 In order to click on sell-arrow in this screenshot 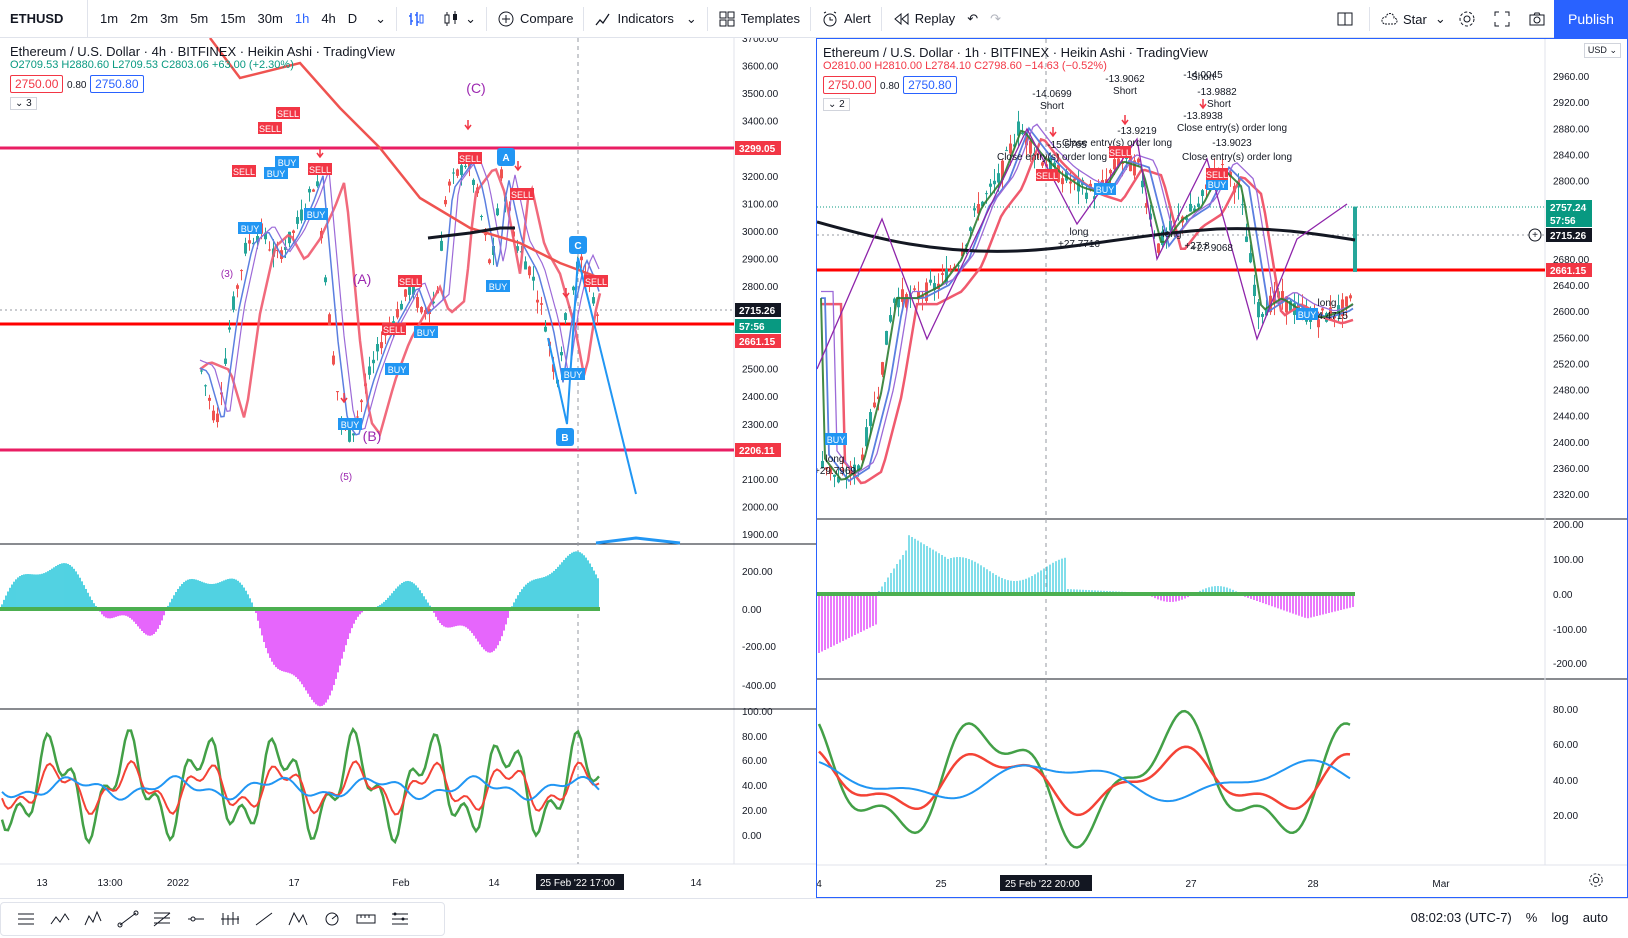, I will do `click(1203, 104)`.